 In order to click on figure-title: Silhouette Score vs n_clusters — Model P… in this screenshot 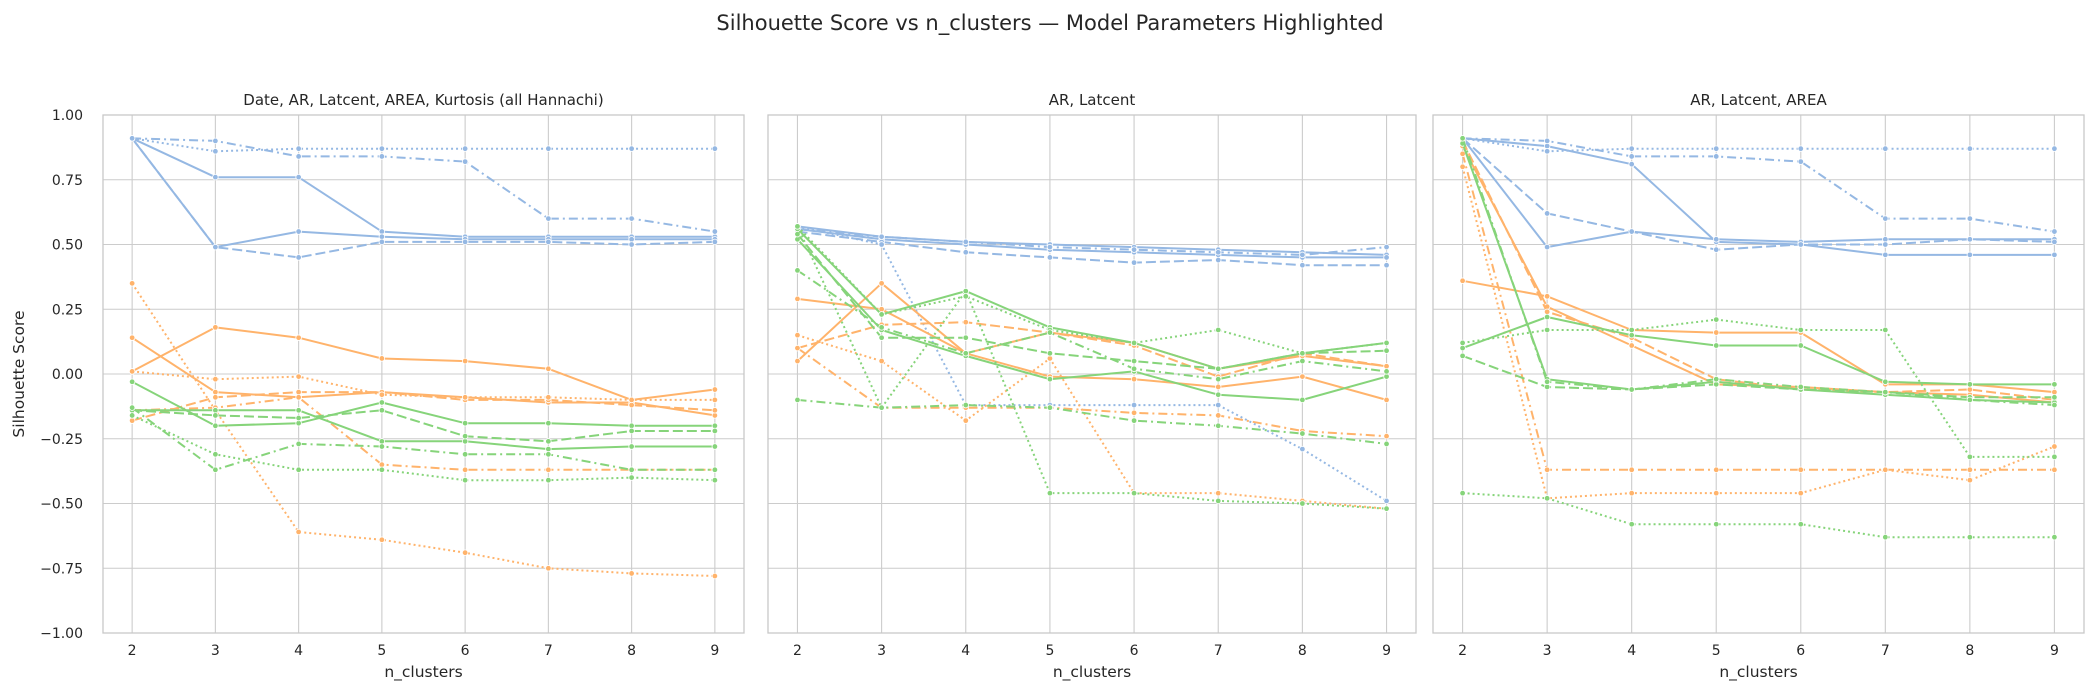, I will do `click(1049, 23)`.